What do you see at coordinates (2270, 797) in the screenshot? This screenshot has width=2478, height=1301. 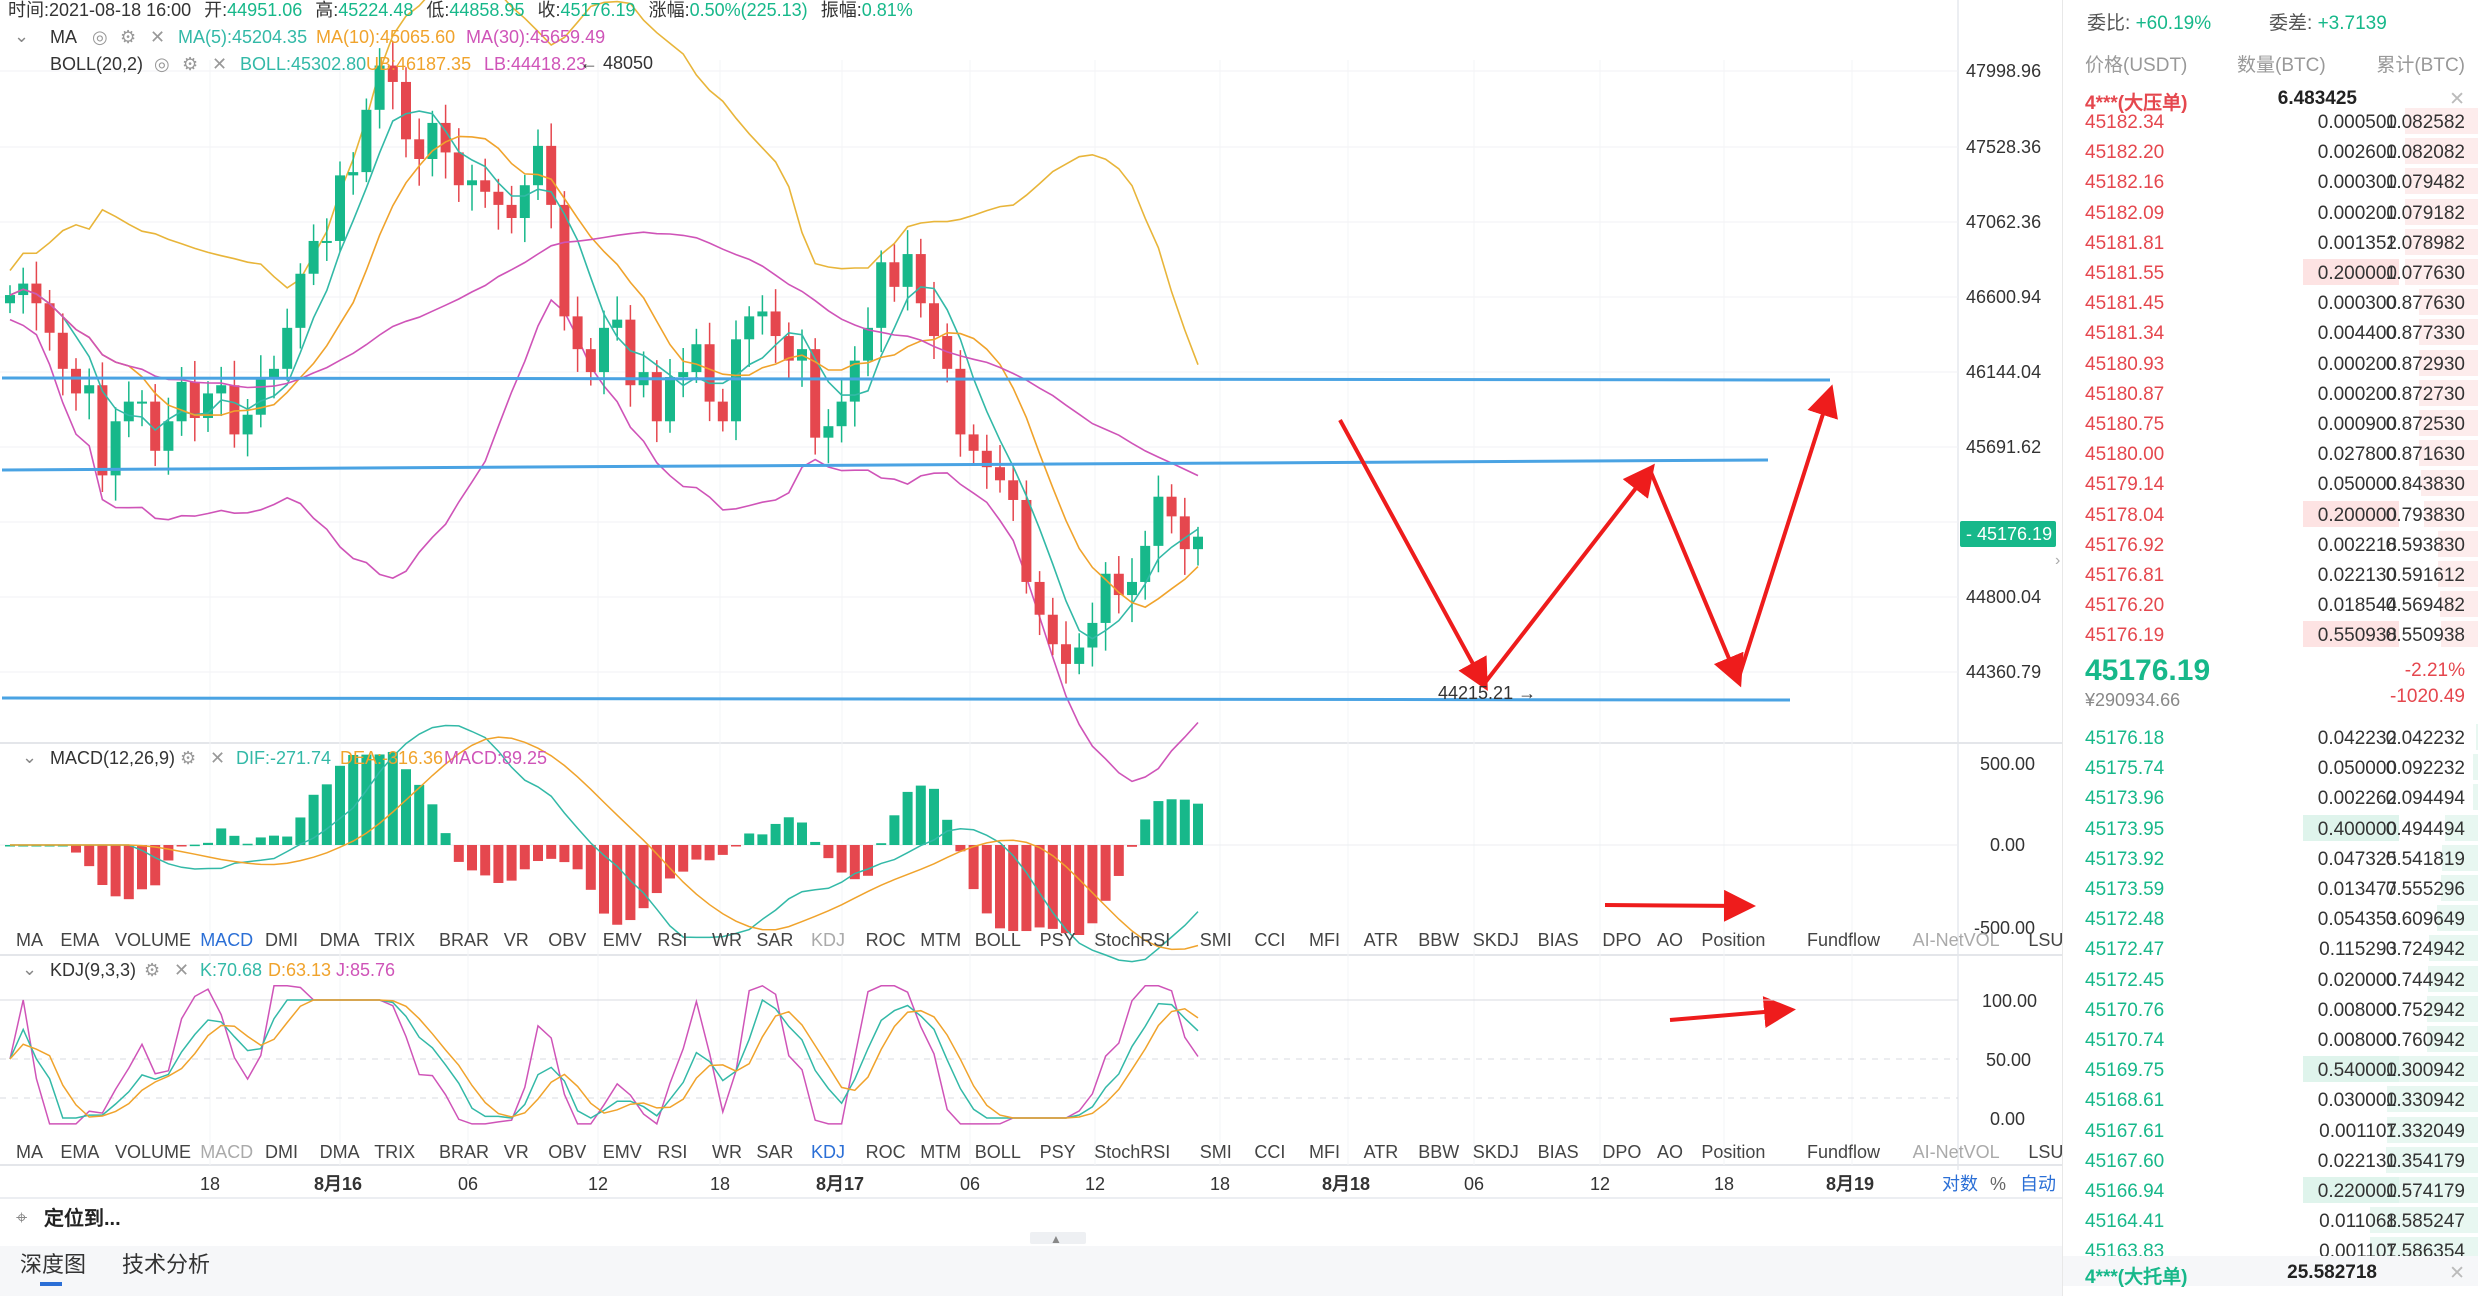 I see `bid-row: 45173.96 0.002262 0.094494` at bounding box center [2270, 797].